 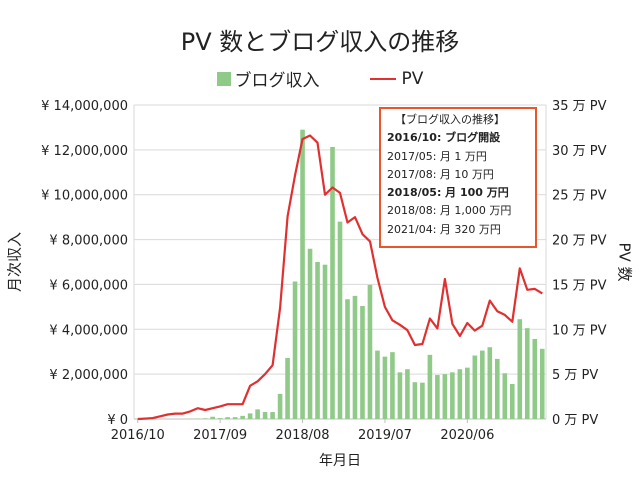 I want to click on chart-title: PV 数とブログ収入の推移, so click(x=320, y=42).